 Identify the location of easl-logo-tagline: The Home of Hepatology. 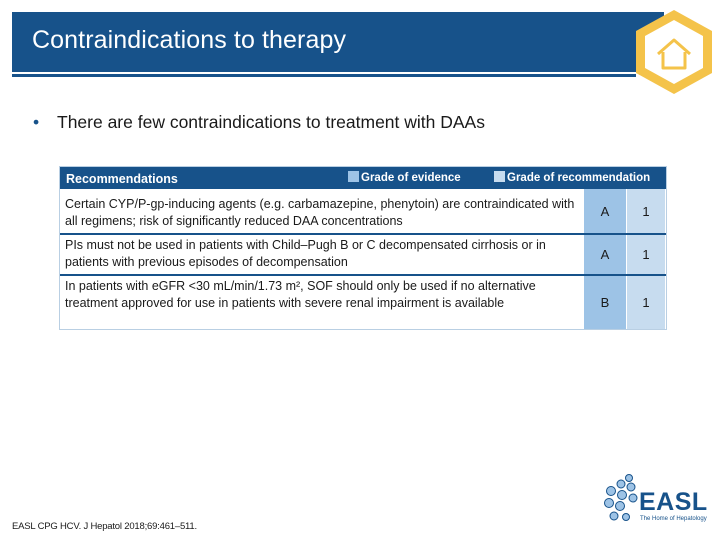
(673, 519).